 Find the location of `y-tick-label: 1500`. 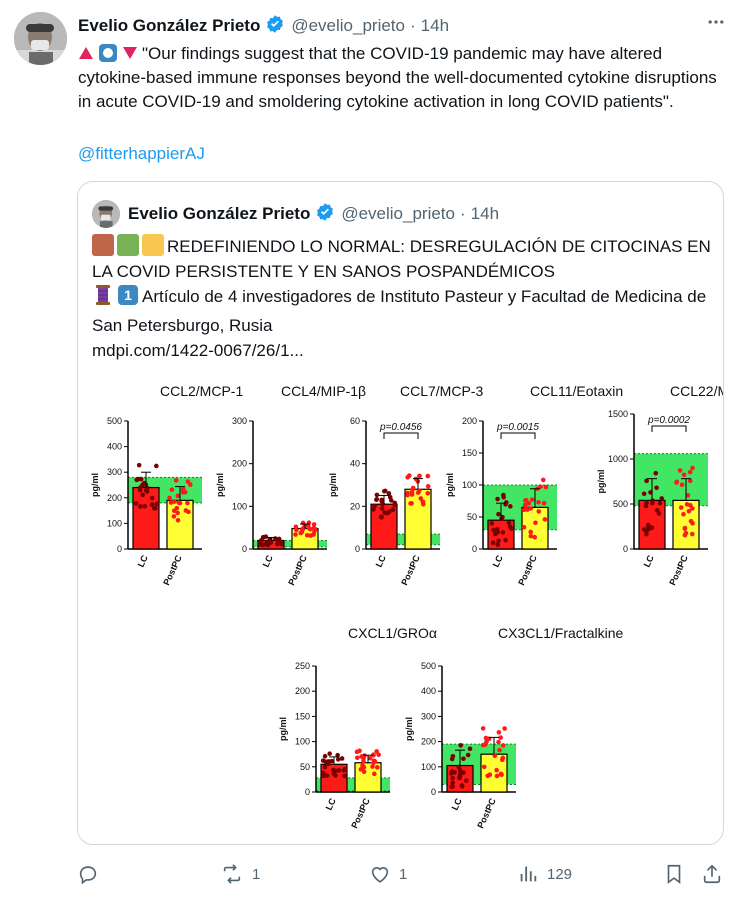

y-tick-label: 1500 is located at coordinates (618, 414).